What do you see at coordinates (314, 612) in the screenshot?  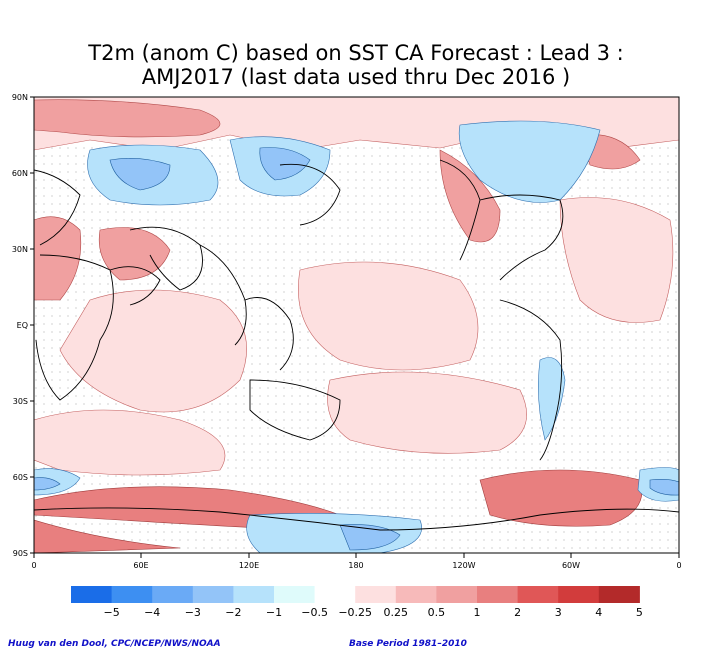 I see `colorbar-label: −0.5` at bounding box center [314, 612].